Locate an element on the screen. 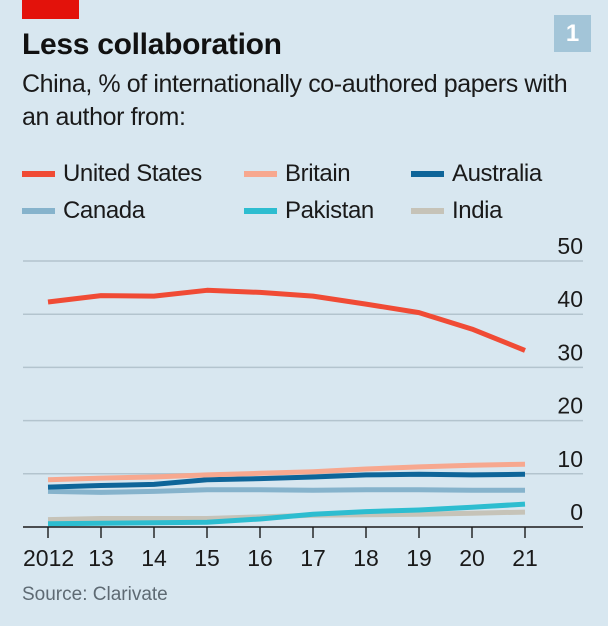 The image size is (608, 626). source-note: Source: Clarivate is located at coordinates (95, 594).